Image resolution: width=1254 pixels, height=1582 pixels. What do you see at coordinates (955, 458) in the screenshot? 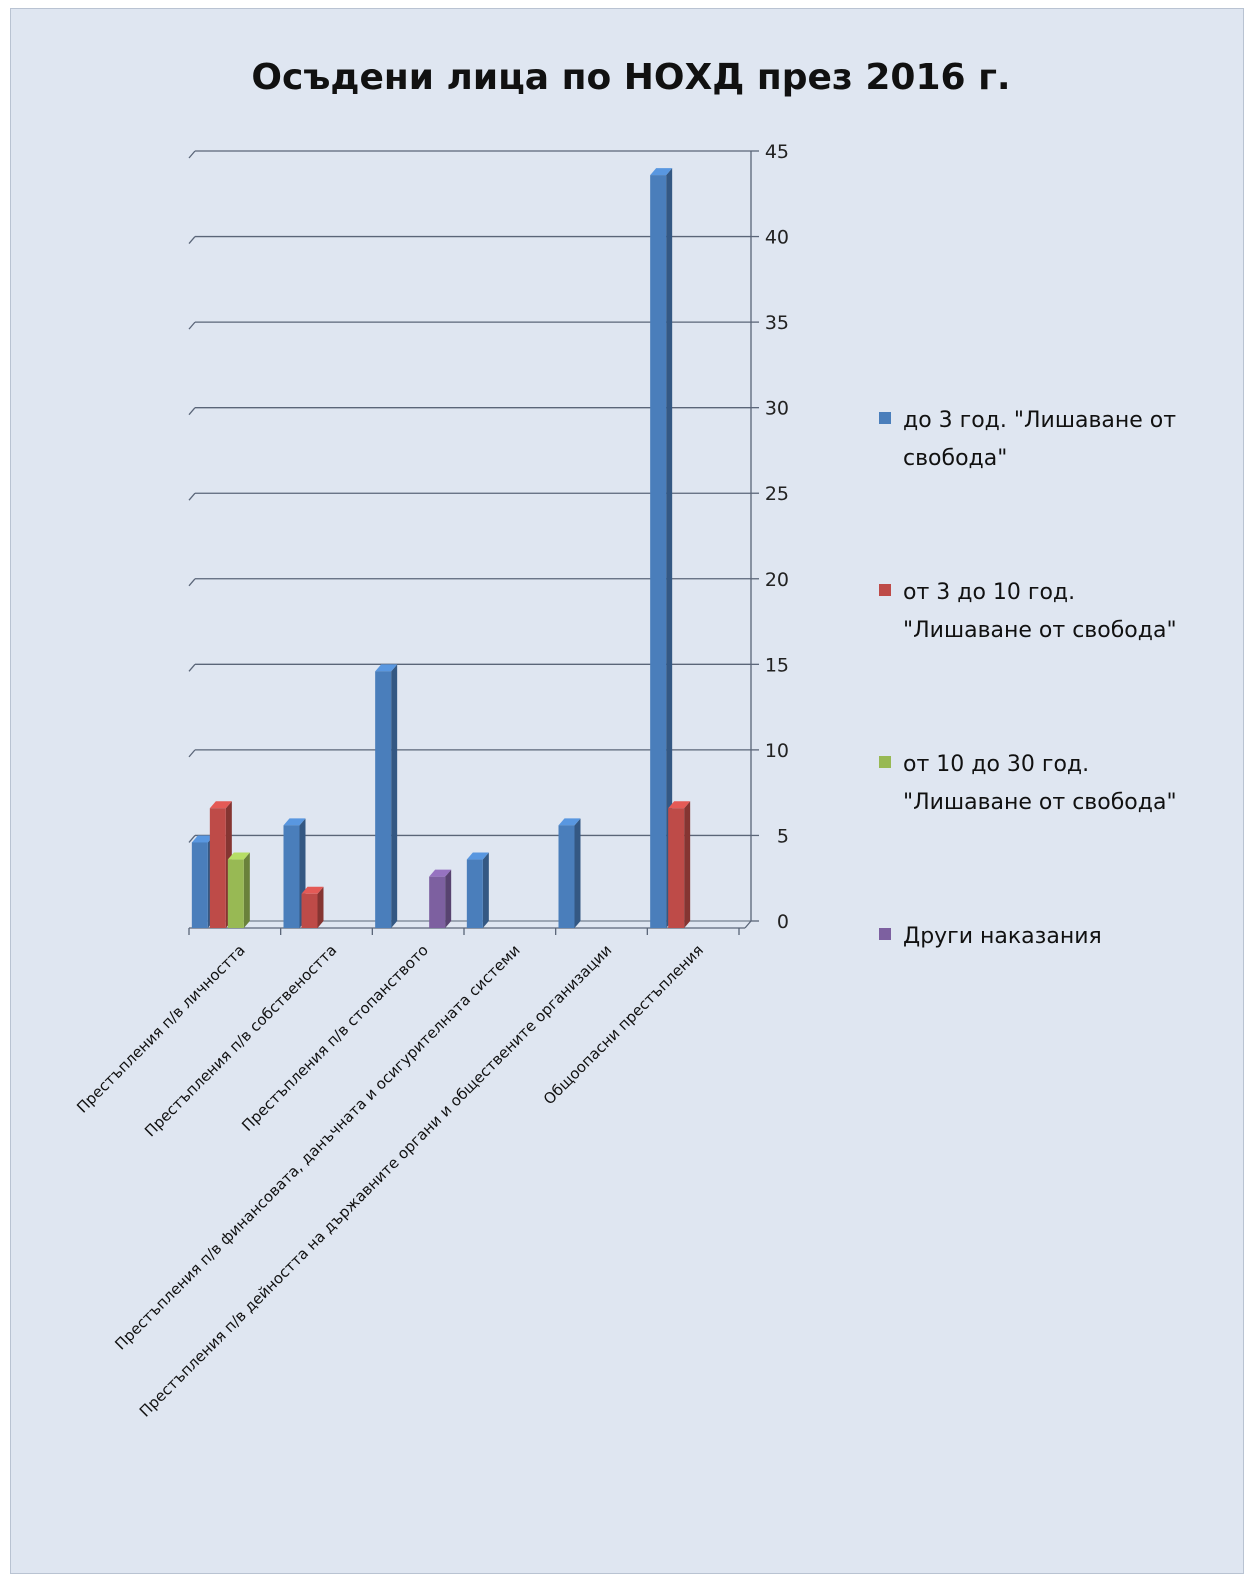
I see `legend-label: свобода"` at bounding box center [955, 458].